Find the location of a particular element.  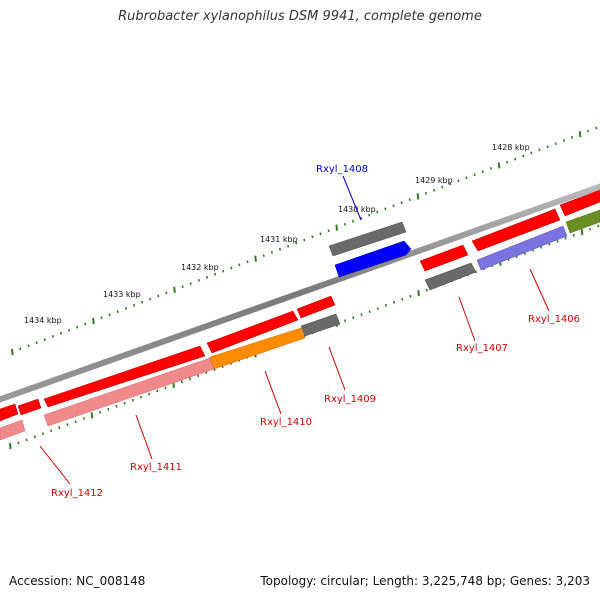

gene-label-rxyl-1410: Rxyl_1410 is located at coordinates (286, 422).